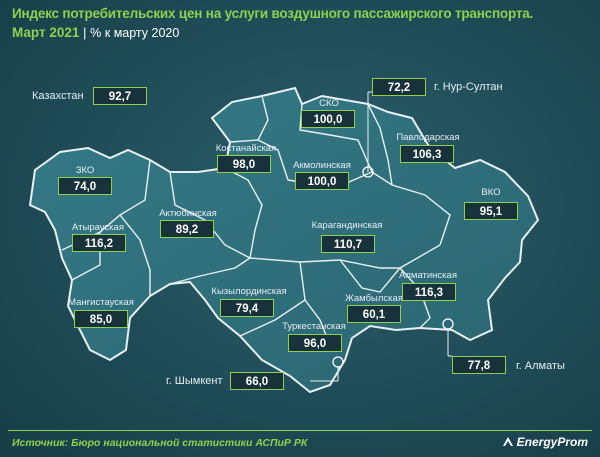  I want to click on shymkent-marker, so click(338, 362).